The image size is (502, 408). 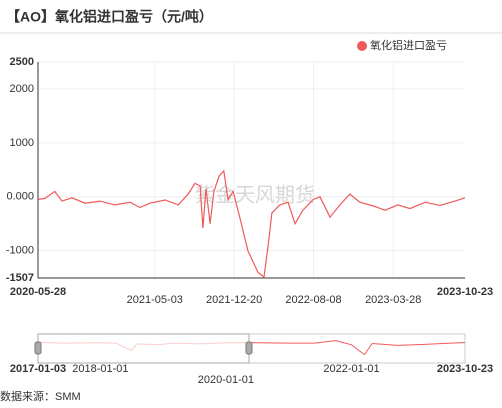 I want to click on y-tick-label: 1000, so click(x=22, y=143).